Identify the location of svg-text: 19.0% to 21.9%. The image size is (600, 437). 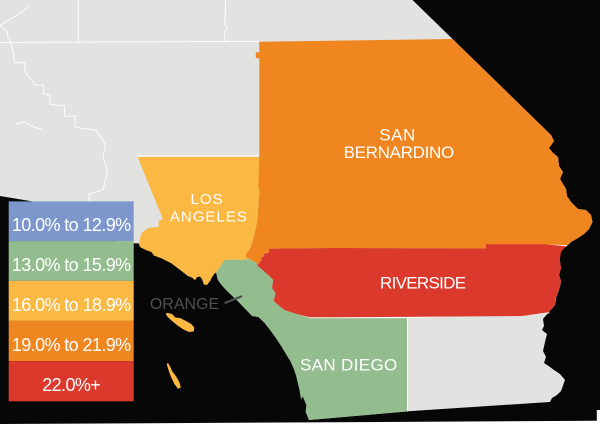
(71, 345).